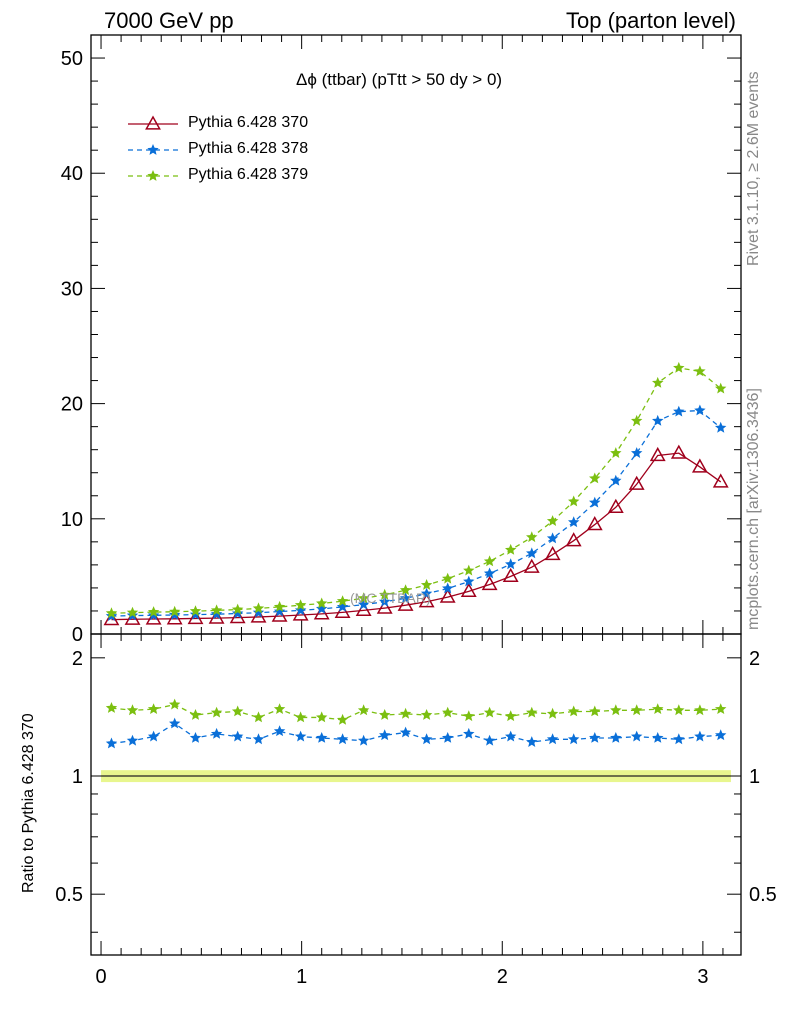 The width and height of the screenshot is (786, 1024). What do you see at coordinates (651, 20) in the screenshot?
I see `header-right: Top (parton level)` at bounding box center [651, 20].